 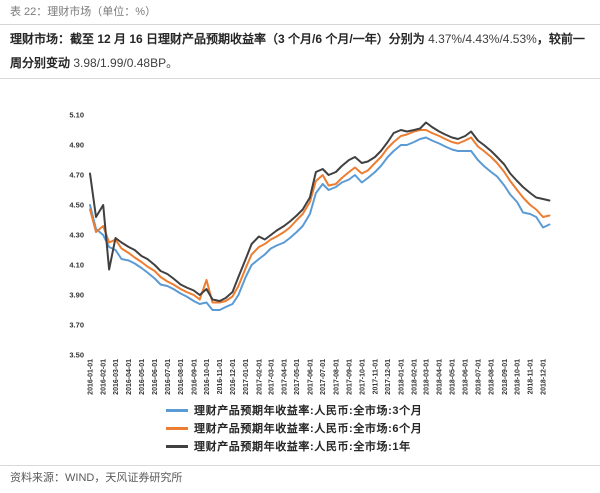 What do you see at coordinates (116, 377) in the screenshot?
I see `x-tick-label: 2016-03-01` at bounding box center [116, 377].